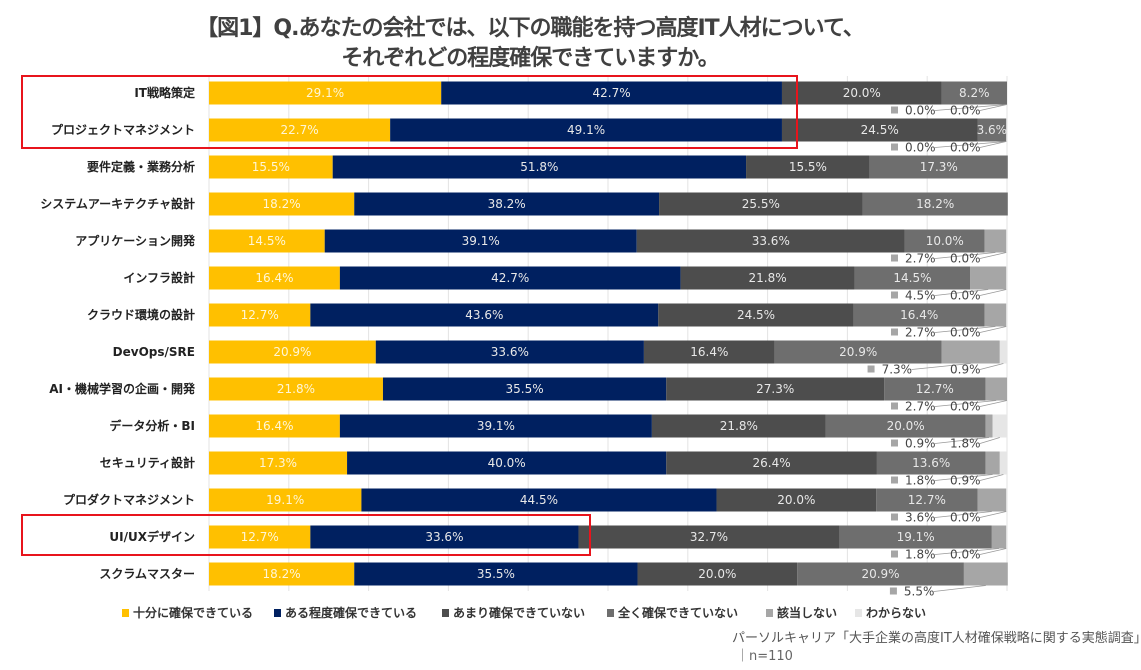 This screenshot has width=1141, height=670. Describe the element at coordinates (931, 463) in the screenshot. I see `data-label: 13.6%` at that location.